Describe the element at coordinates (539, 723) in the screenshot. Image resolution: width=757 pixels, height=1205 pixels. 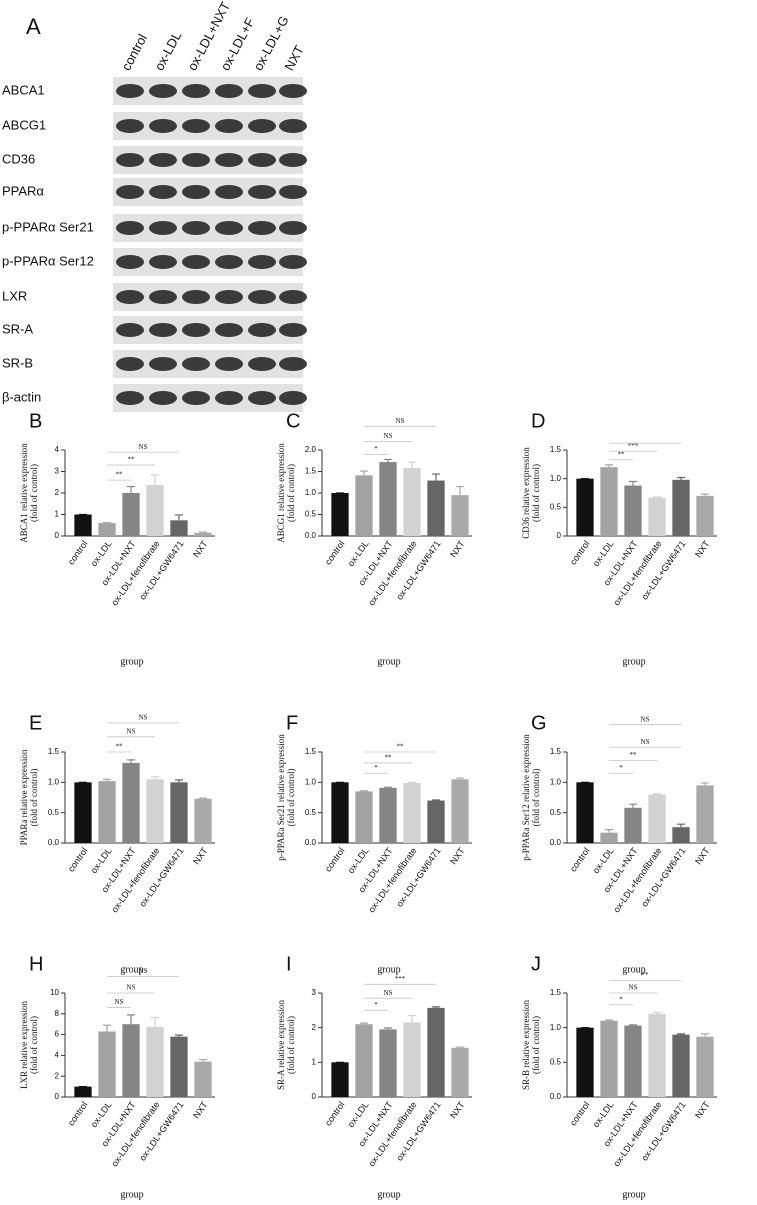
I see `panel-label: G` at that location.